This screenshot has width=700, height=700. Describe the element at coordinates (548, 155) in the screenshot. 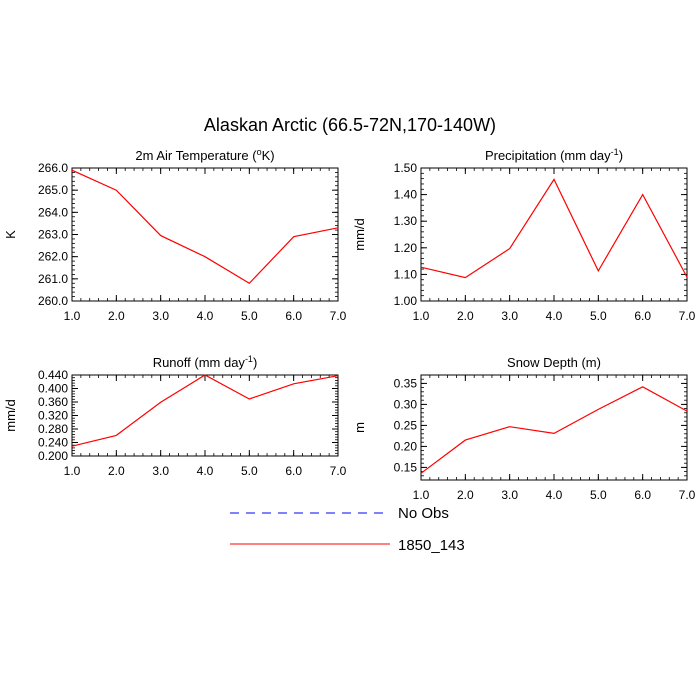

I see `panel-title-text: Precipitation (mm day` at that location.